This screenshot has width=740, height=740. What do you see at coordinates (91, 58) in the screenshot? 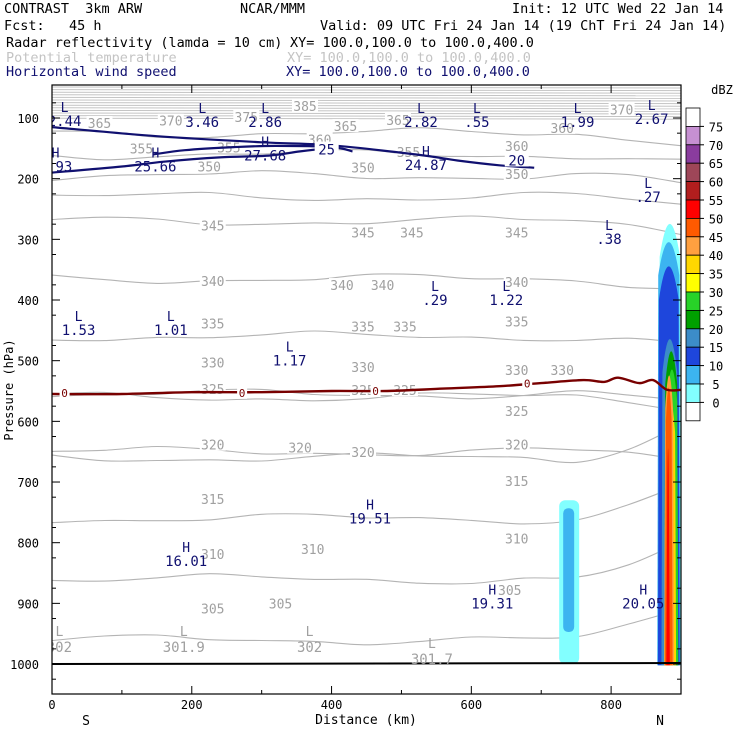
I see `field-theta-name: Potential temperature` at bounding box center [91, 58].